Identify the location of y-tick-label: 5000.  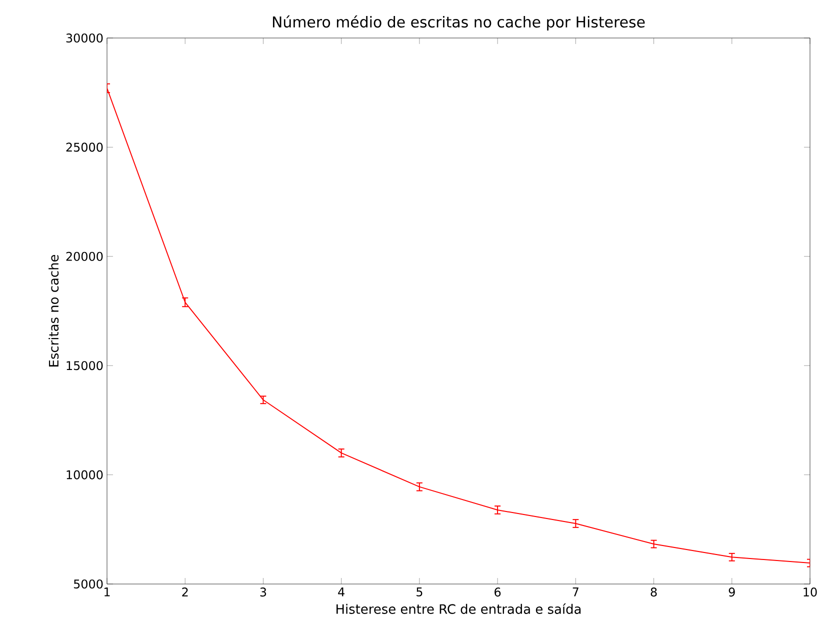
(88, 584).